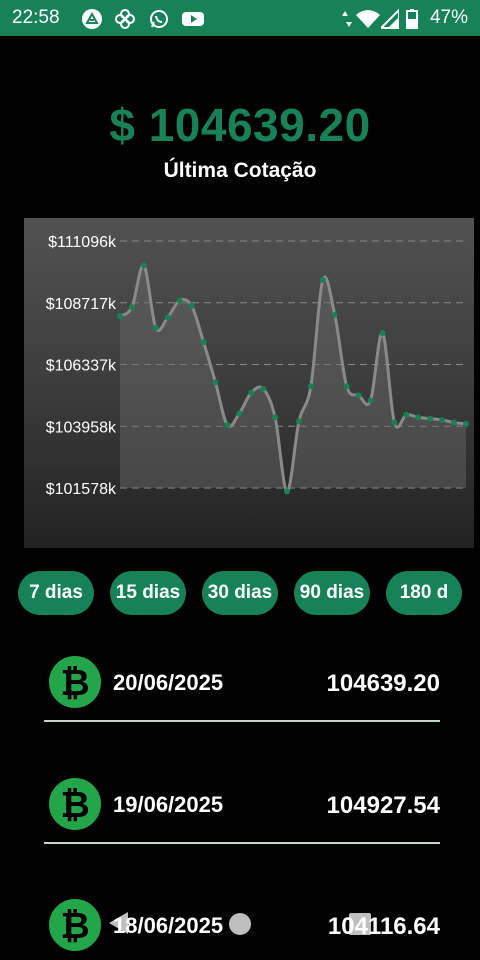 This screenshot has width=480, height=960. I want to click on period-button-15-dias: 15 dias, so click(148, 593).